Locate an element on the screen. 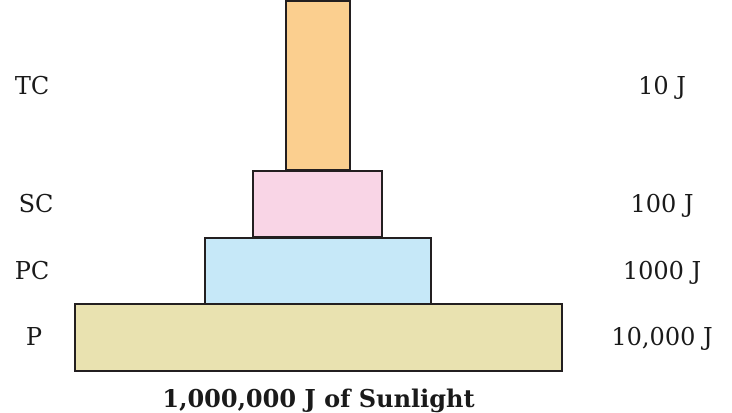 This screenshot has width=732, height=413. energy-value-pc: 1000 J is located at coordinates (662, 271).